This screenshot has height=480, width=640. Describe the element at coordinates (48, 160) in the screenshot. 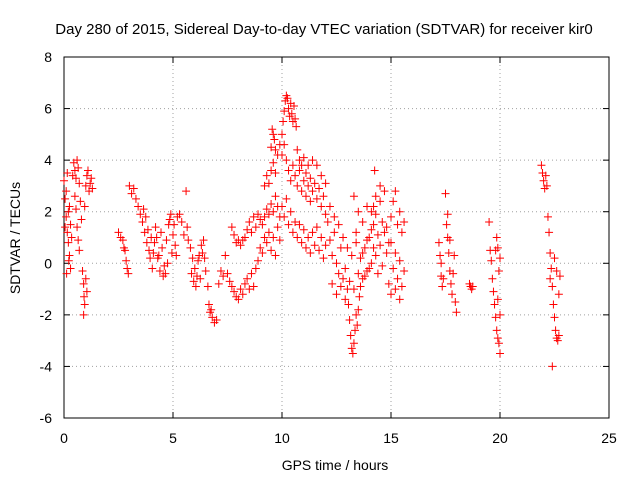

I see `y-tick-label: 4` at that location.